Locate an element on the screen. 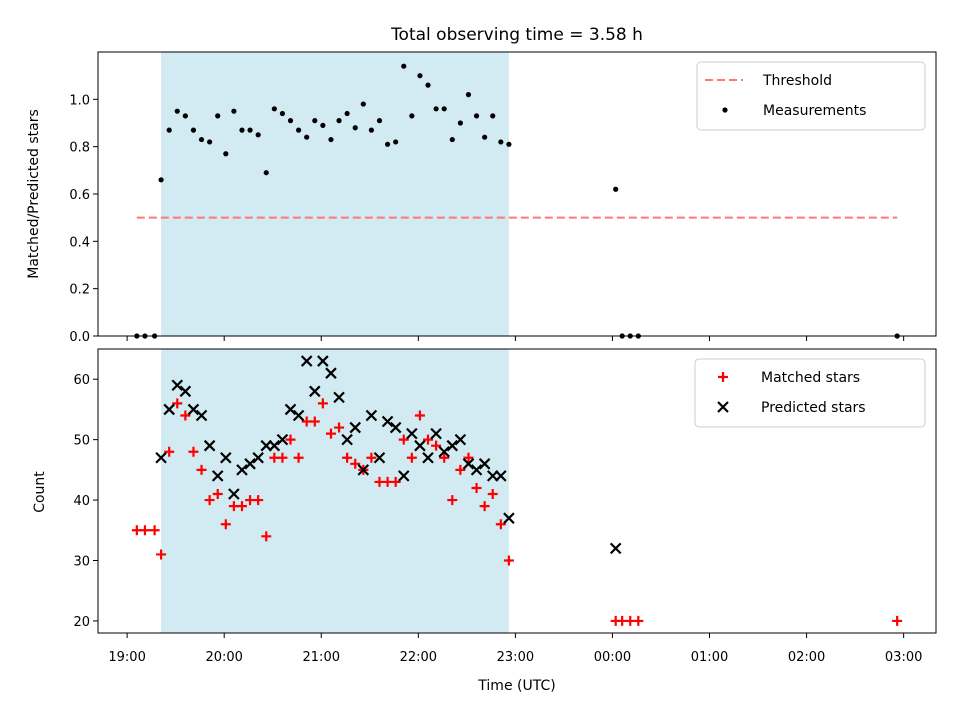 This screenshot has width=960, height=720. bottom-y-axis-label: Count is located at coordinates (40, 492).